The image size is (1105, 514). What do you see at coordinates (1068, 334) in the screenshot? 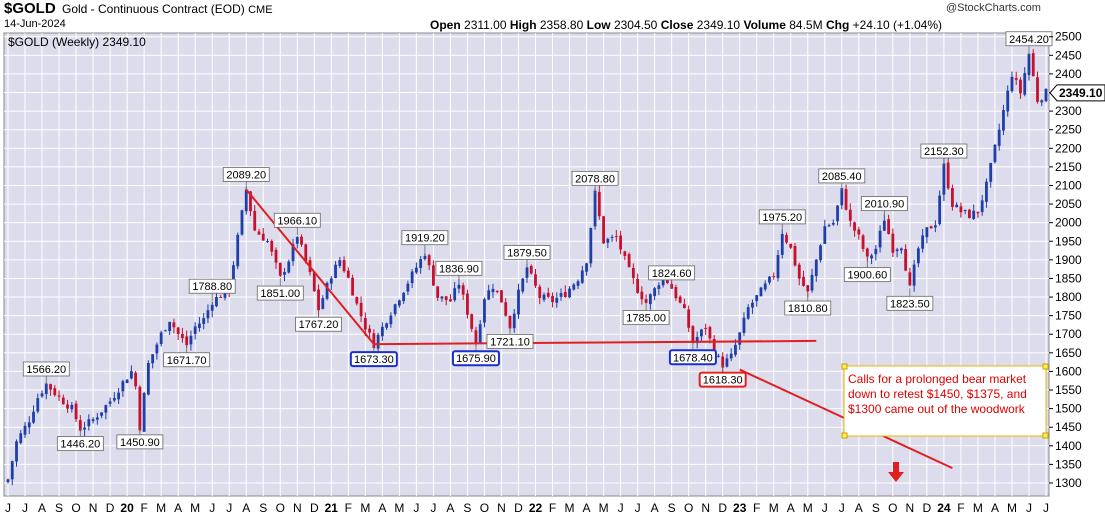
I see `y-tick-label: 1700` at bounding box center [1068, 334].